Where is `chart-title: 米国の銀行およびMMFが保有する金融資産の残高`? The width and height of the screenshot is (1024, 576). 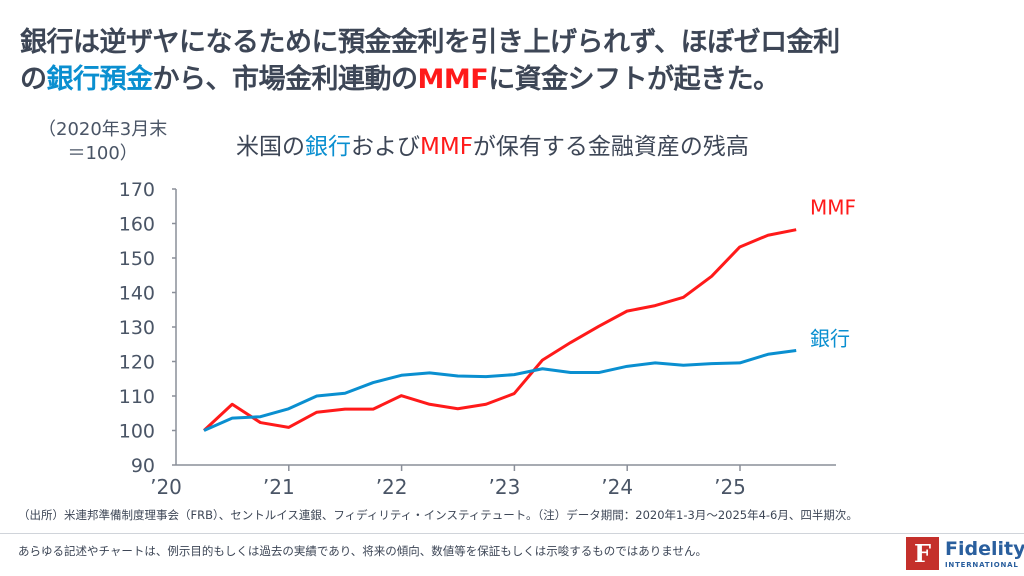 chart-title: 米国の銀行およびMMFが保有する金融資産の残高 is located at coordinates (492, 147).